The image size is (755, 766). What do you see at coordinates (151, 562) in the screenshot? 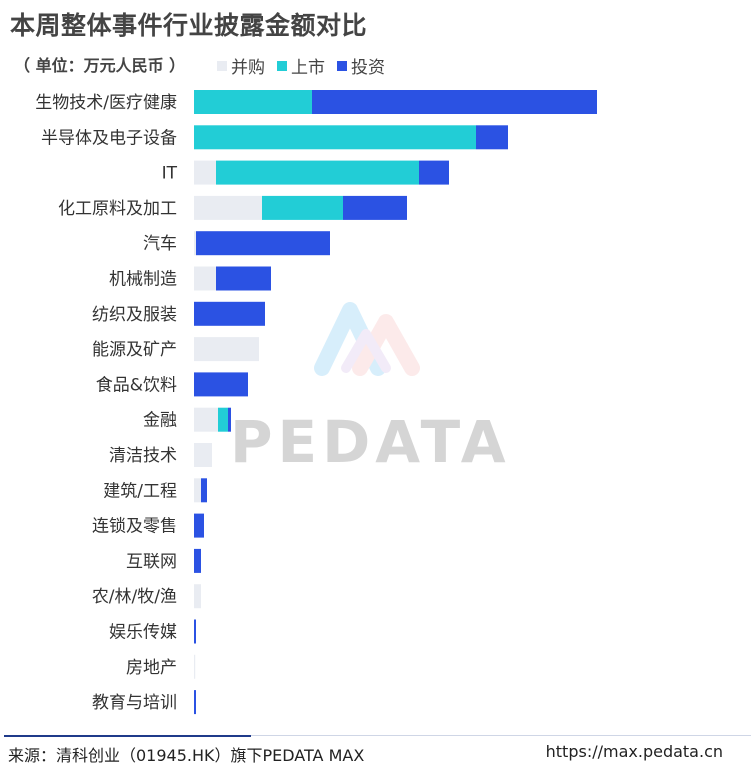
I see `category-label: 互联网` at bounding box center [151, 562].